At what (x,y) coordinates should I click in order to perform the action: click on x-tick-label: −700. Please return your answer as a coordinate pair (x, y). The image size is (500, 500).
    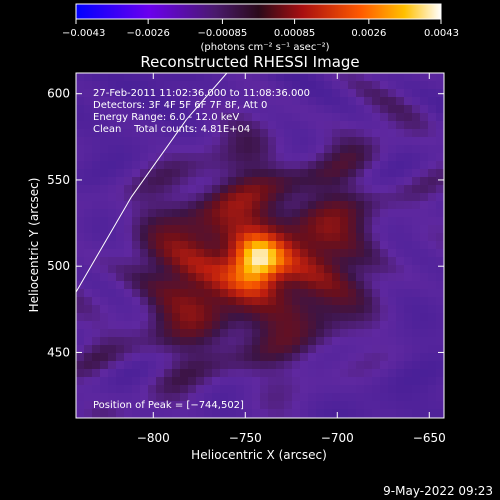
    Looking at the image, I should click on (337, 438).